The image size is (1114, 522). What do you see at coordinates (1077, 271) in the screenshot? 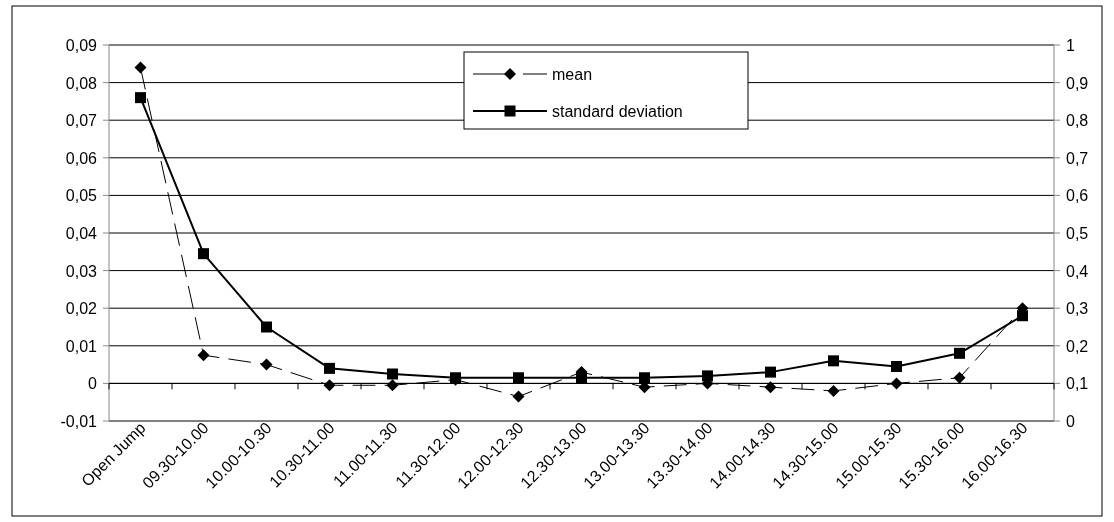
I see `y2-tick-label: 0,4` at bounding box center [1077, 271].